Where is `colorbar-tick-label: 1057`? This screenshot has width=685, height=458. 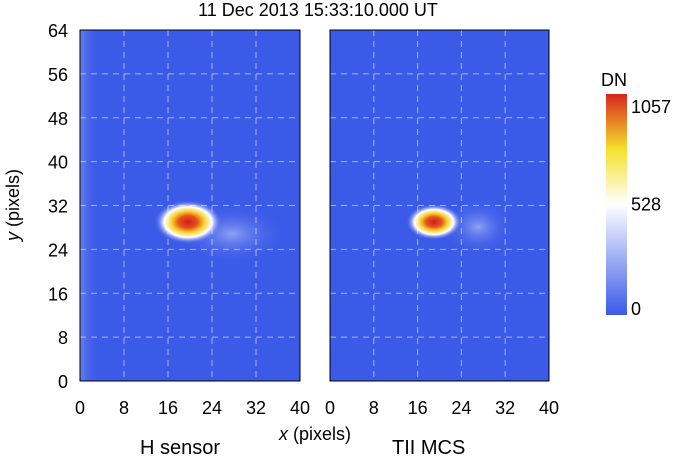 colorbar-tick-label: 1057 is located at coordinates (651, 107).